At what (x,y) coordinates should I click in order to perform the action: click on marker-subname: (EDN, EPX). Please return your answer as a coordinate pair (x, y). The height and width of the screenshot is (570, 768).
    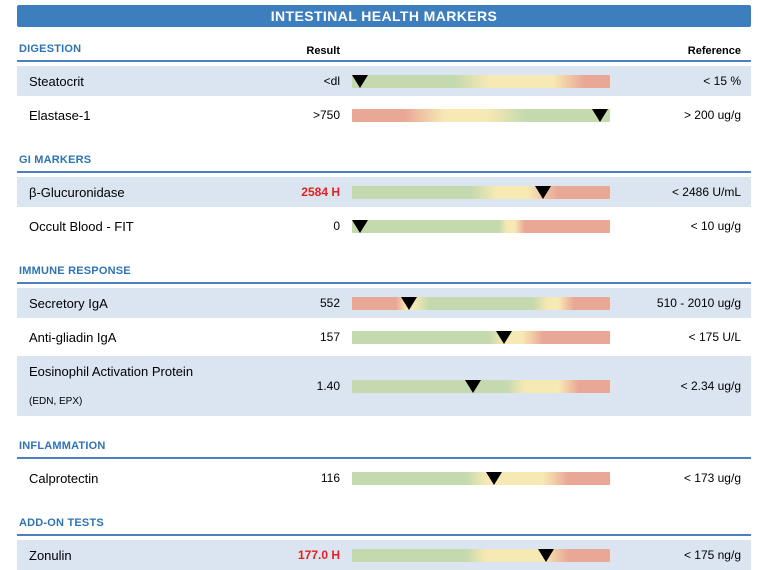
    Looking at the image, I should click on (56, 401).